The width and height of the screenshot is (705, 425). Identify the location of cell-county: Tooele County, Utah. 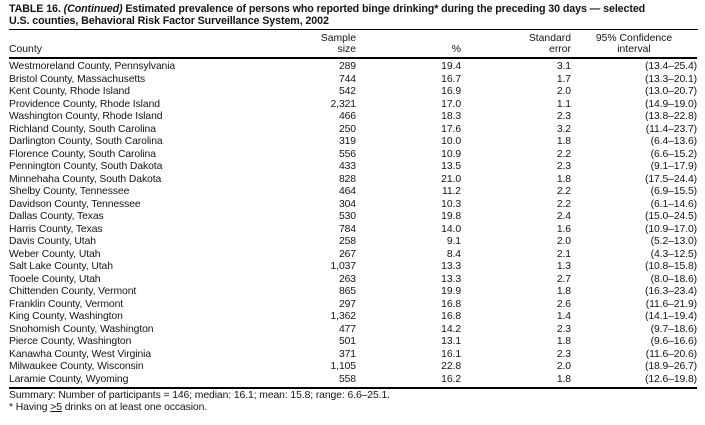
(55, 279).